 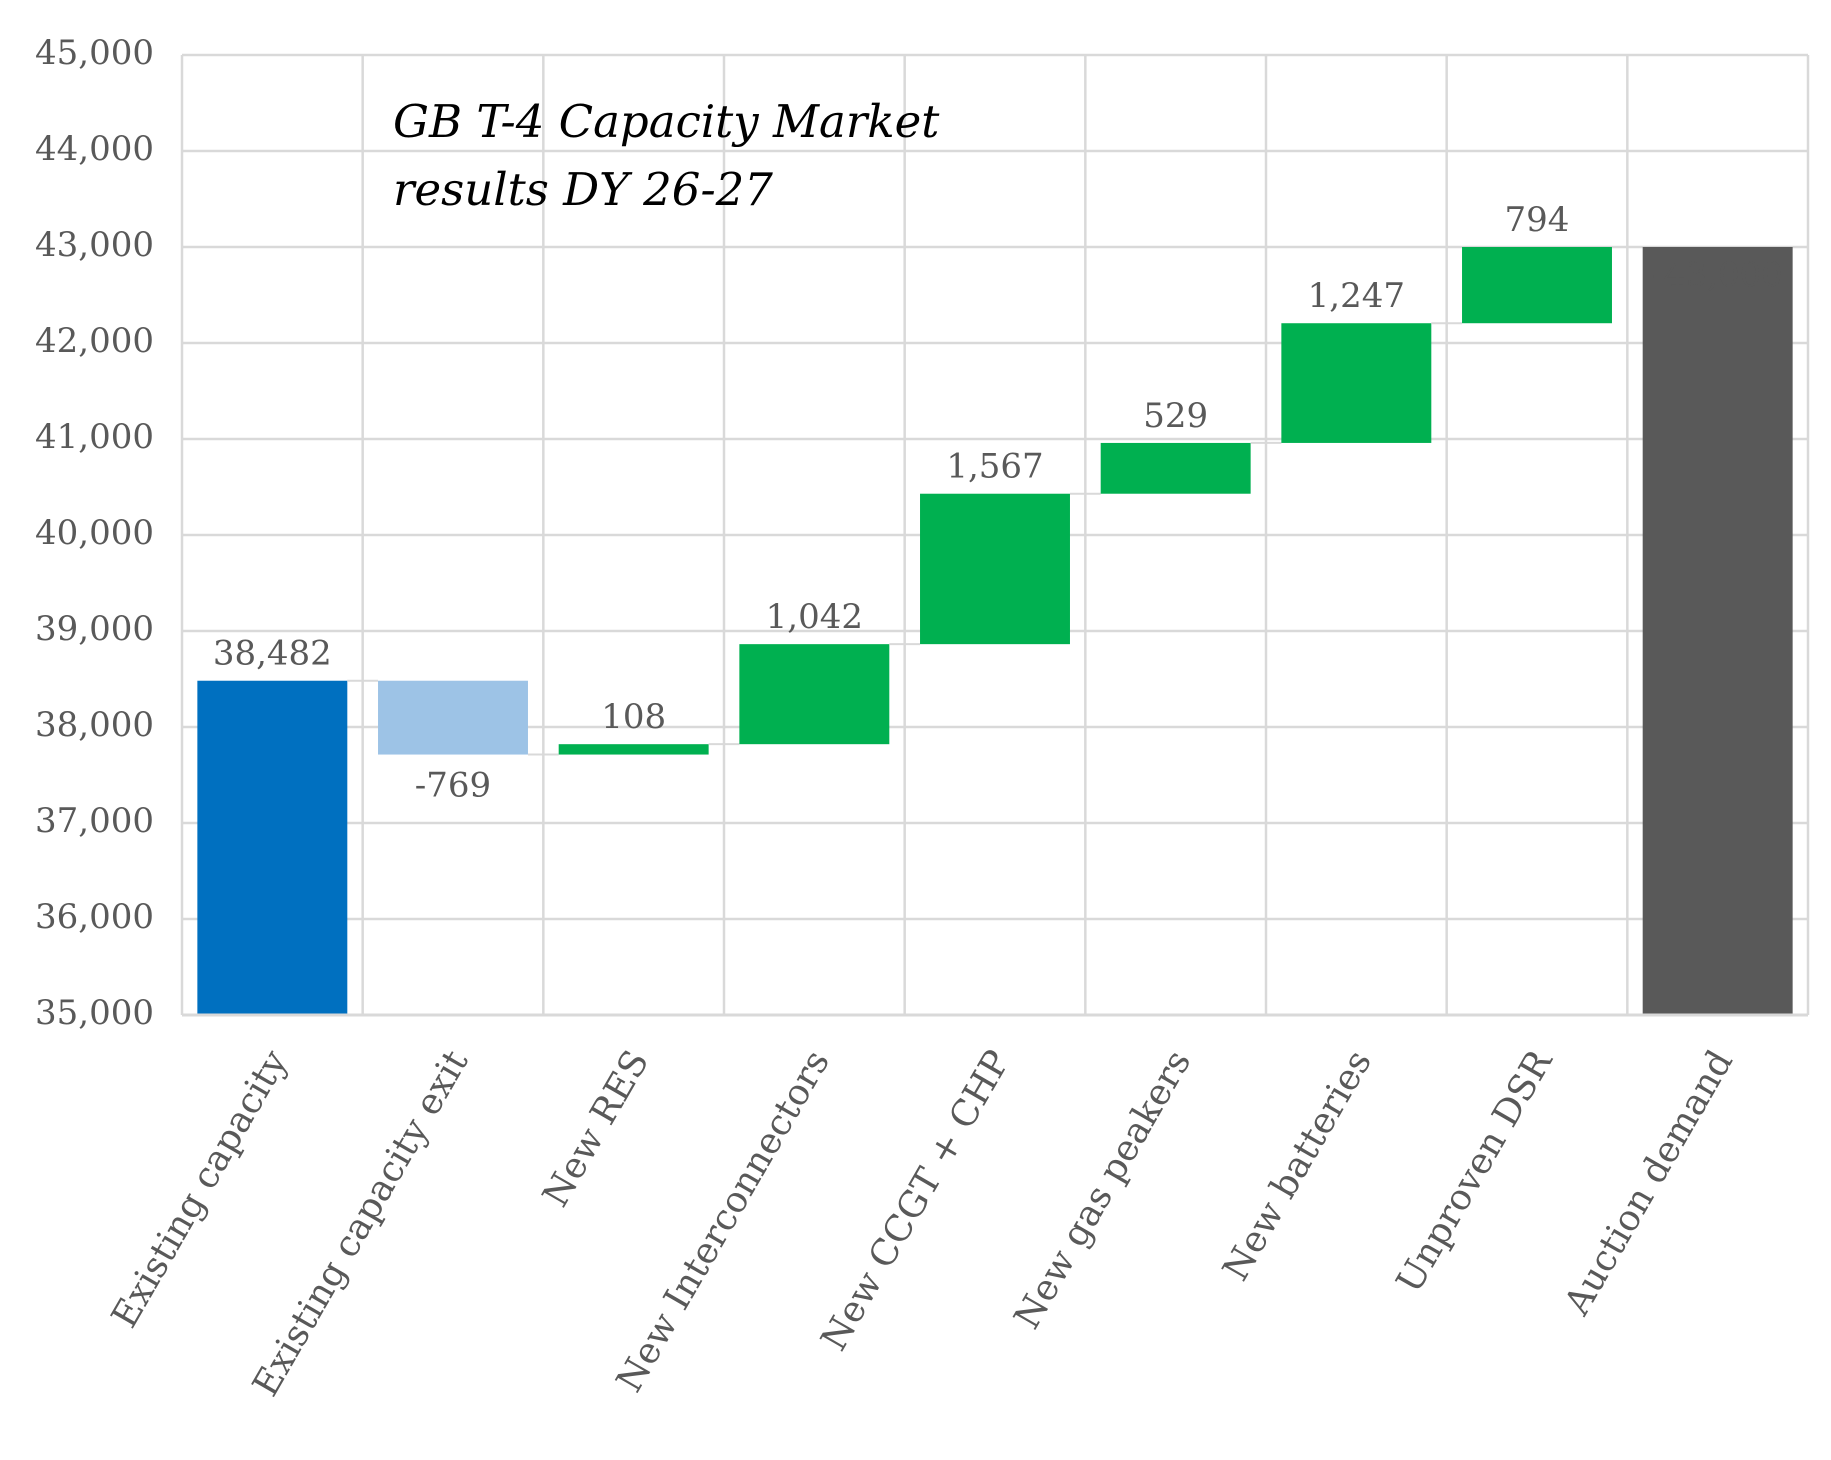 What do you see at coordinates (94, 917) in the screenshot?
I see `y-tick-label: 36,000` at bounding box center [94, 917].